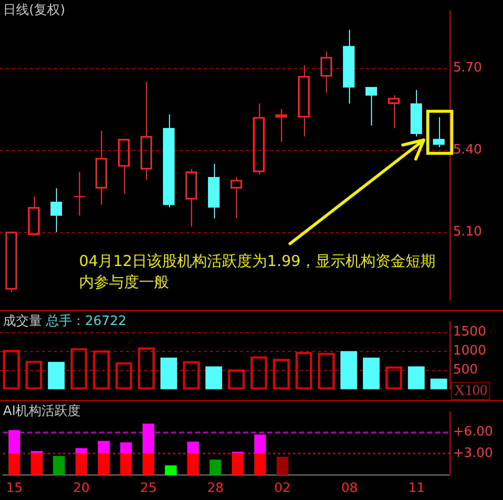 The width and height of the screenshot is (503, 500). I want to click on chart-title: AI机构活跃度, so click(42, 411).